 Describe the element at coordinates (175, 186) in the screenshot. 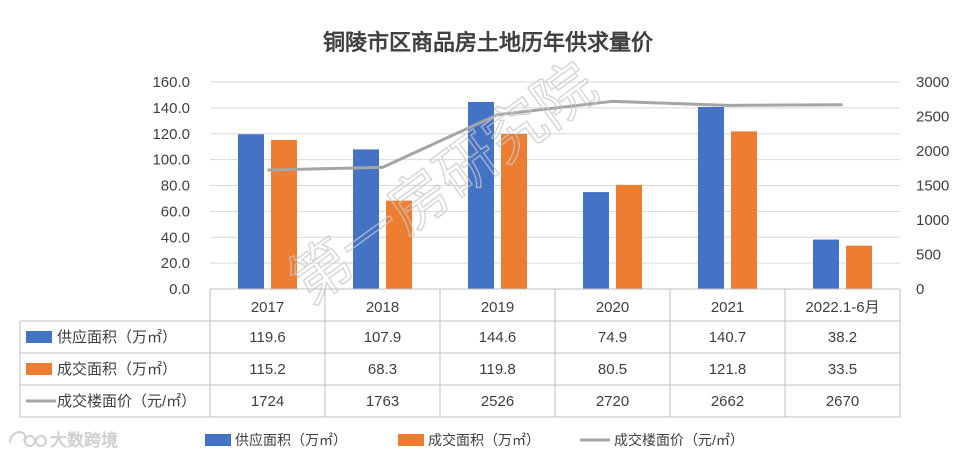

I see `left-tick-label: 80.0` at that location.